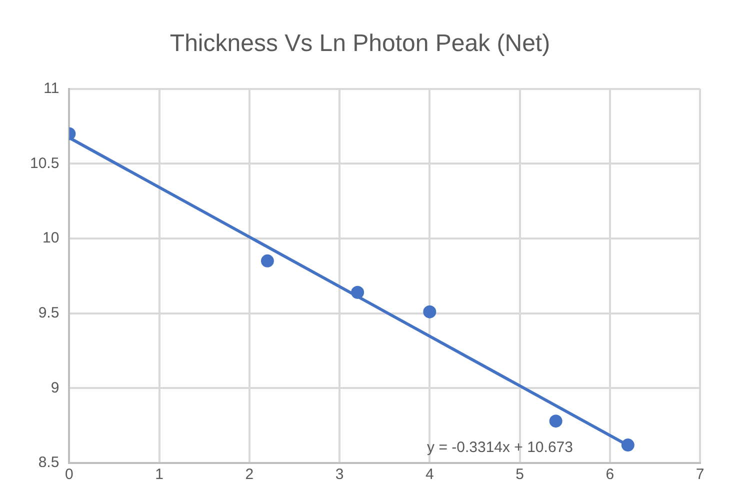 The width and height of the screenshot is (736, 497). Describe the element at coordinates (45, 163) in the screenshot. I see `y-tick-label: 10.5` at that location.